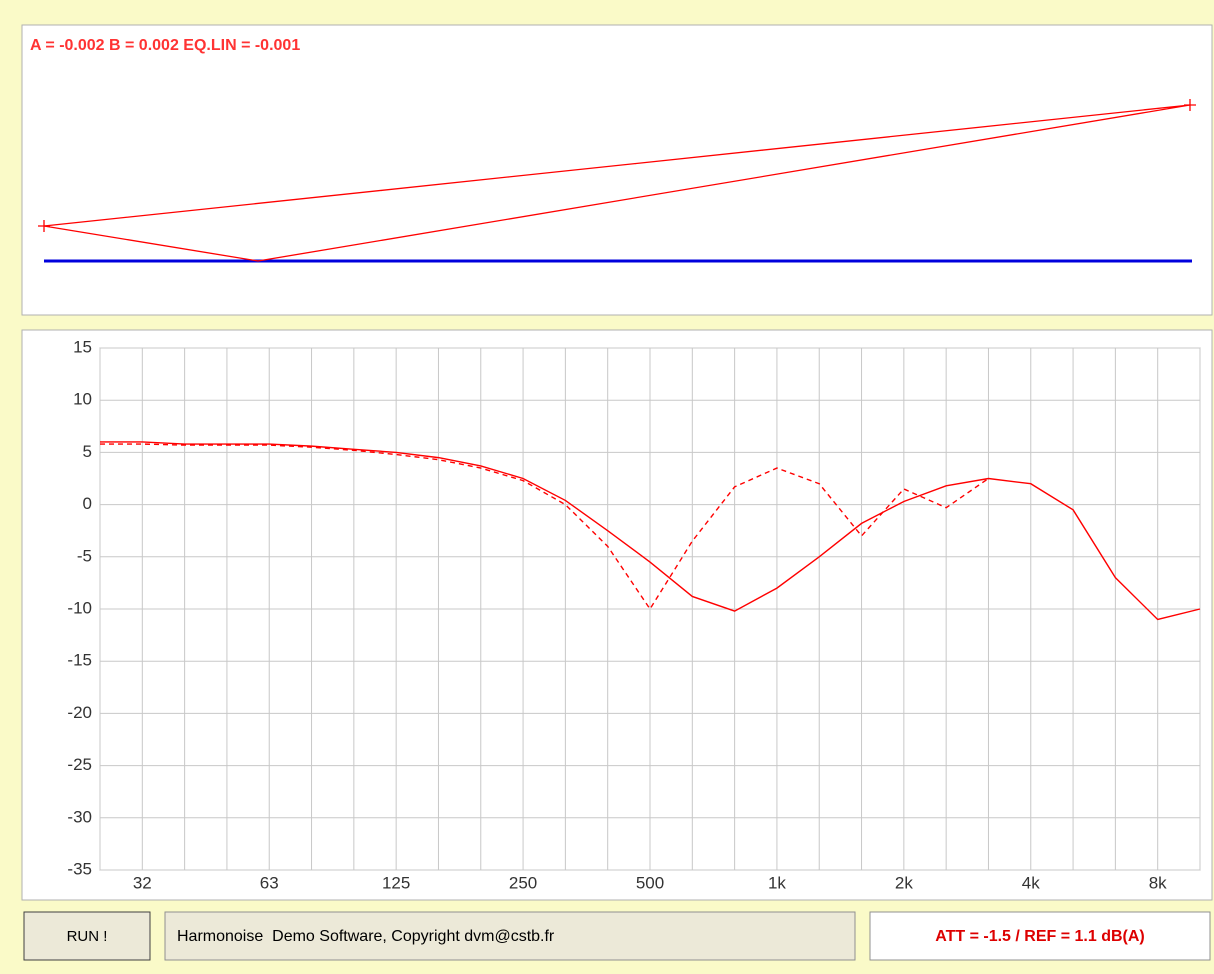  I want to click on y-tick-label: -25, so click(79, 764).